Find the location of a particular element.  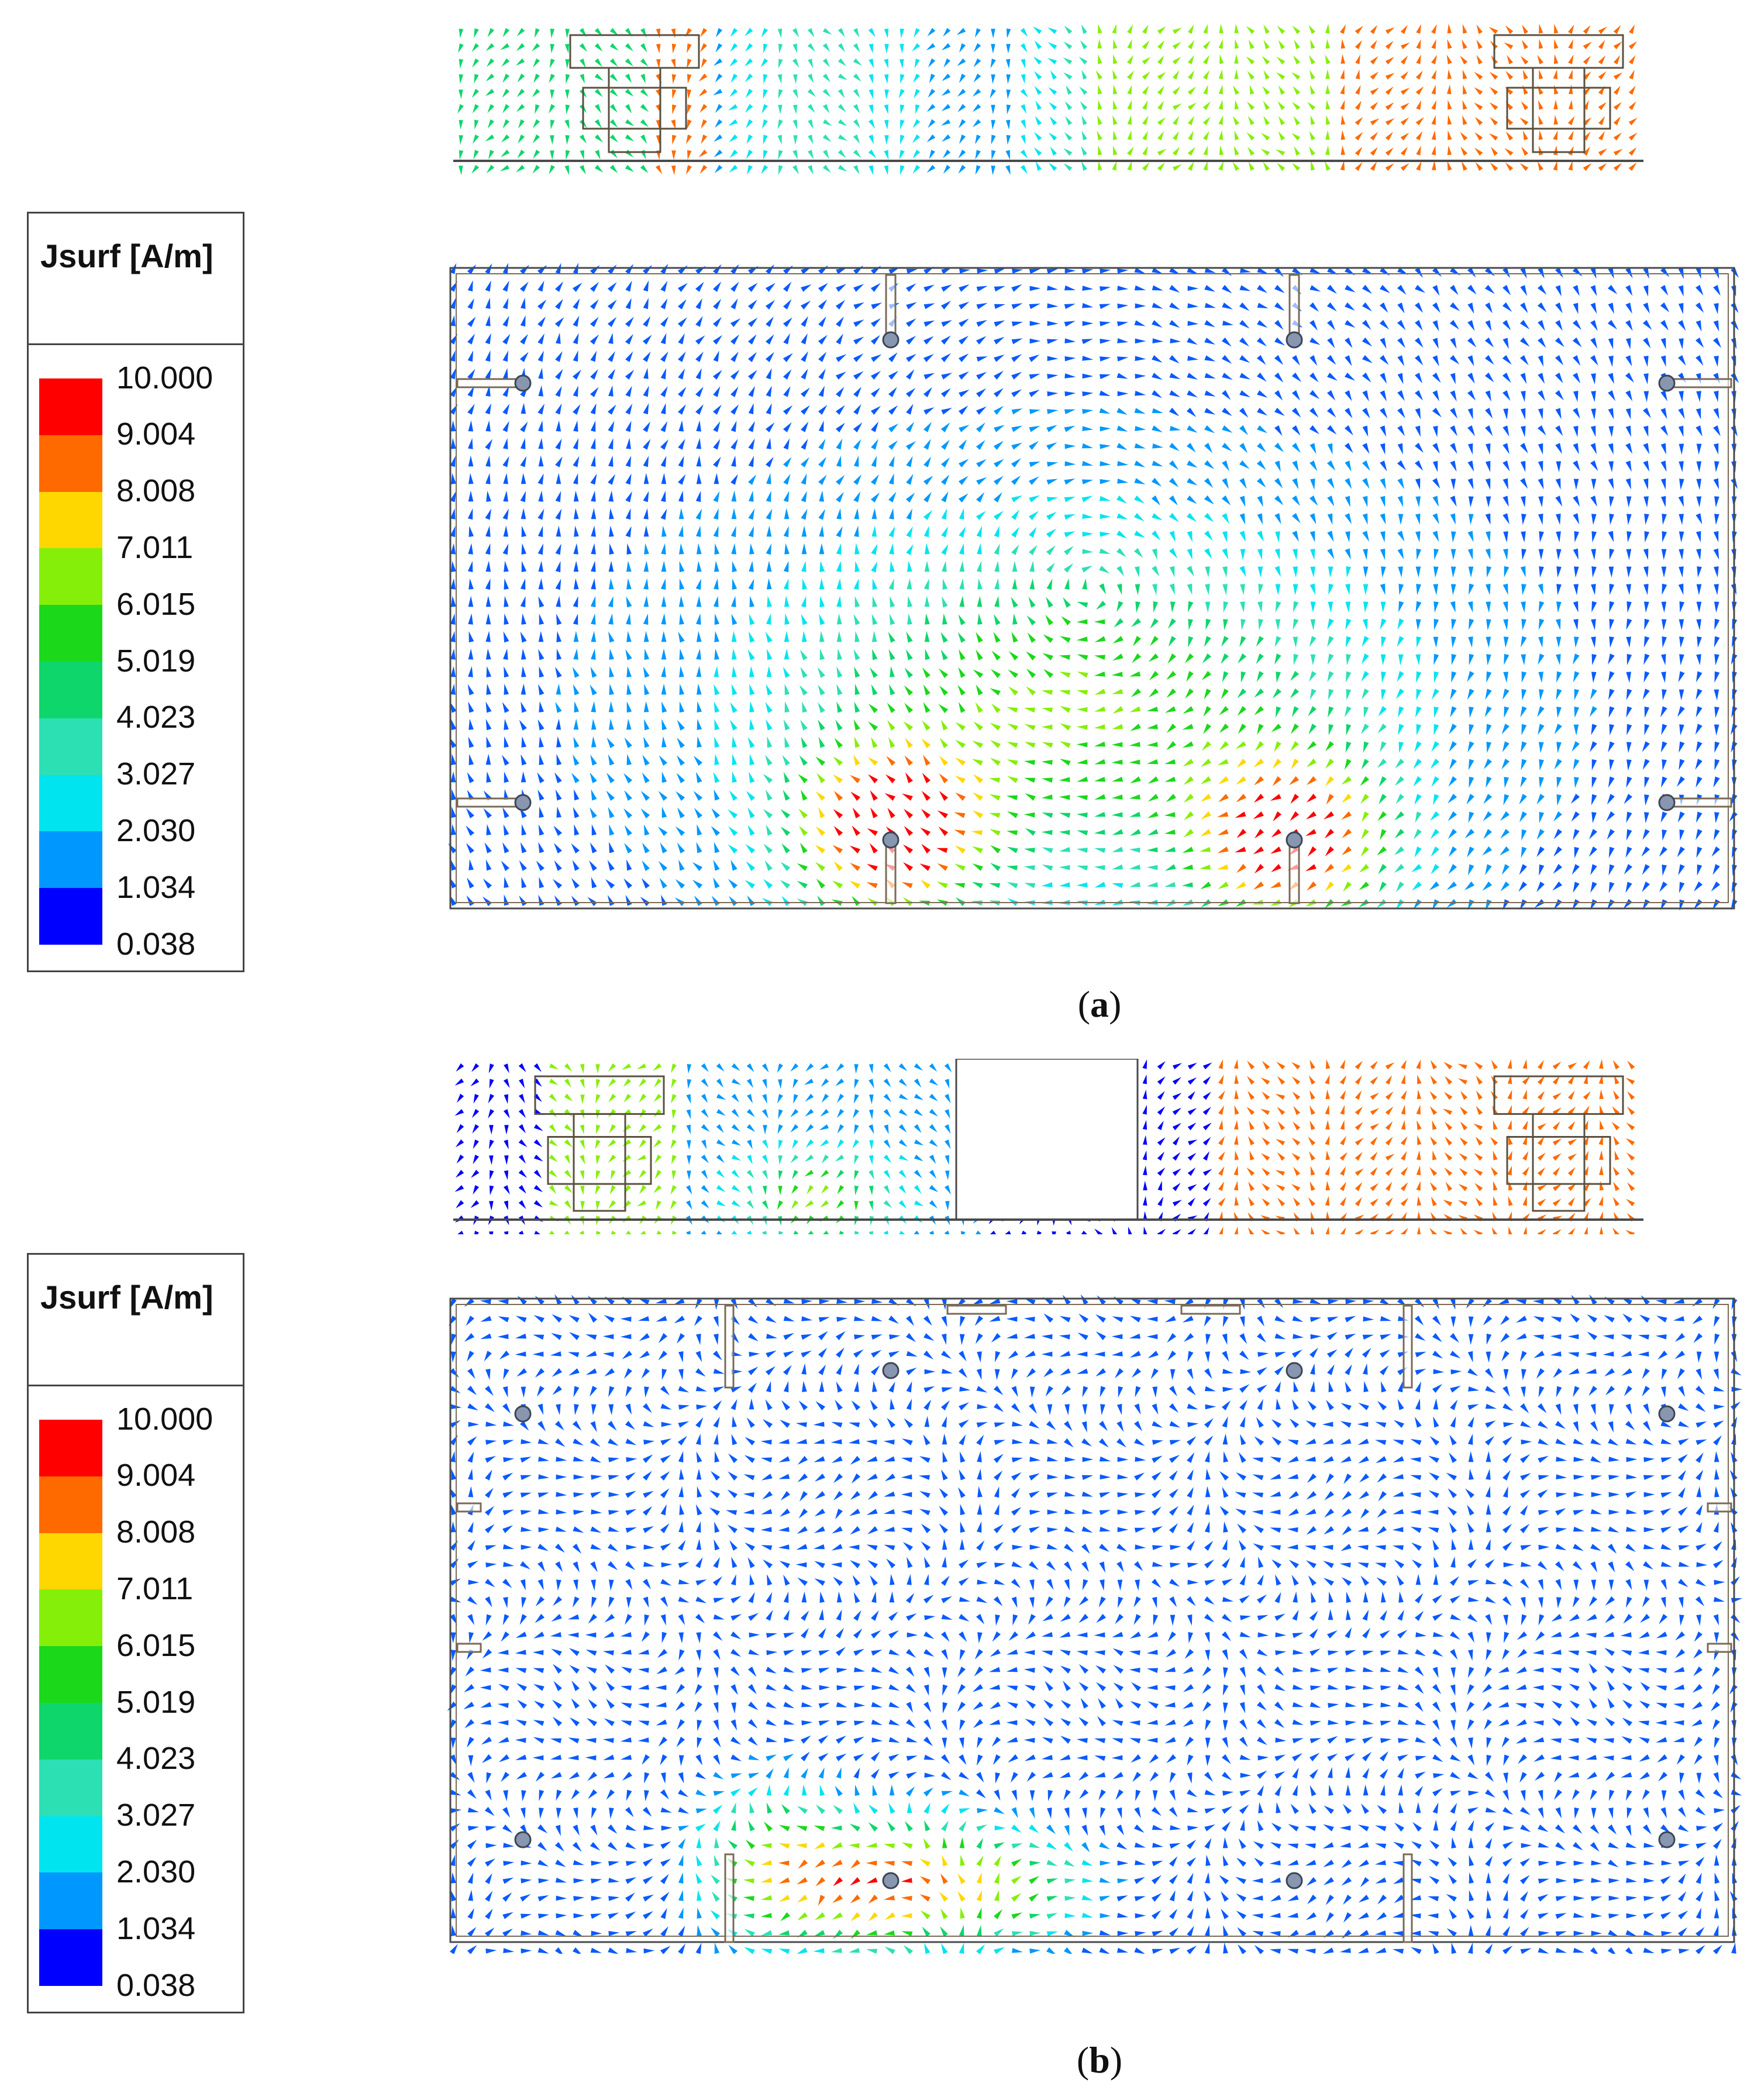

panel-caption: (b) is located at coordinates (1099, 2060).